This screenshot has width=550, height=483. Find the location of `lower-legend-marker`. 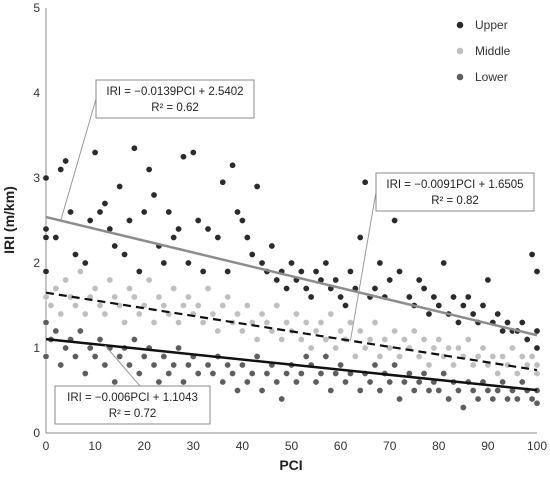

lower-legend-marker is located at coordinates (460, 77).